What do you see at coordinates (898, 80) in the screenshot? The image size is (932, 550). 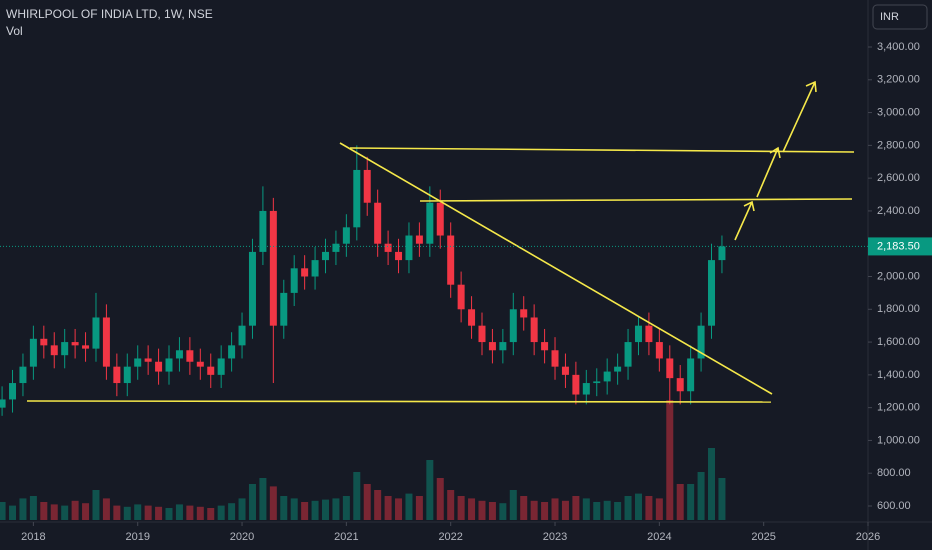 I see `y-tick-label: 3,200.00` at bounding box center [898, 80].